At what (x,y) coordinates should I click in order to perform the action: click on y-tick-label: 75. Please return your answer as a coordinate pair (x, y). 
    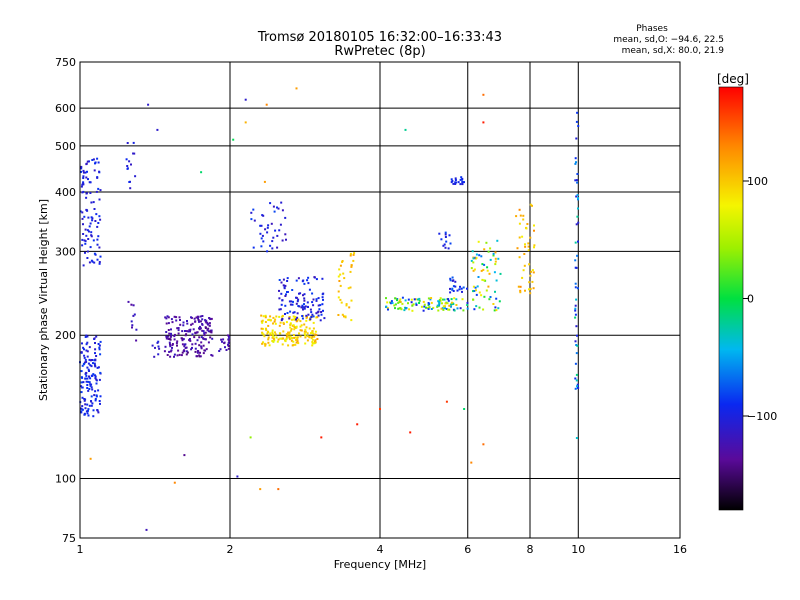
    Looking at the image, I should click on (69, 538).